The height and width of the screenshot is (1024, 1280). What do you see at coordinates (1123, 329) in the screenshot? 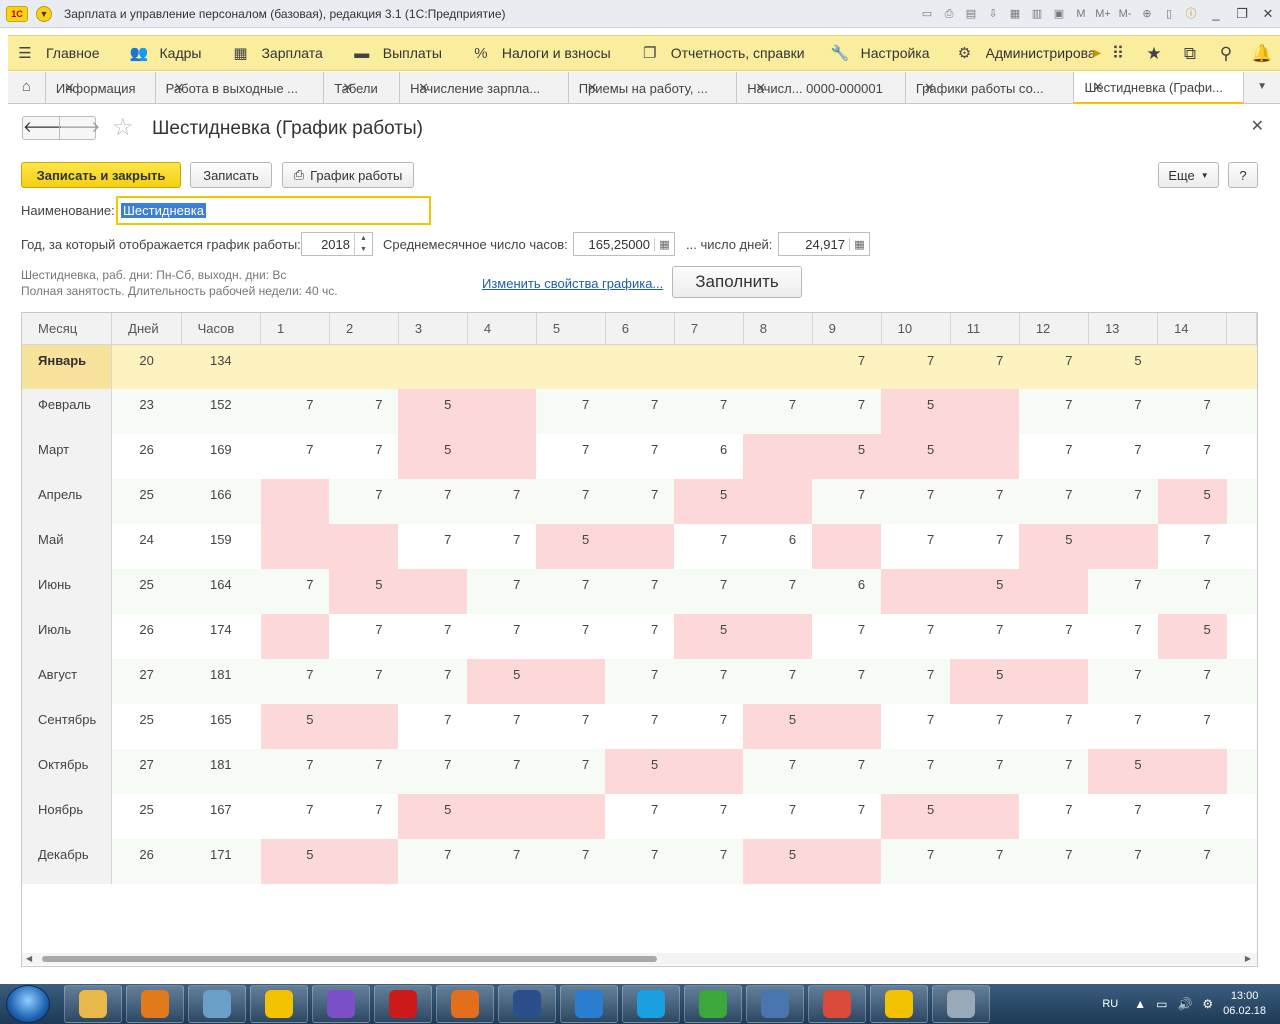
I see `col-header-day: 13` at bounding box center [1123, 329].